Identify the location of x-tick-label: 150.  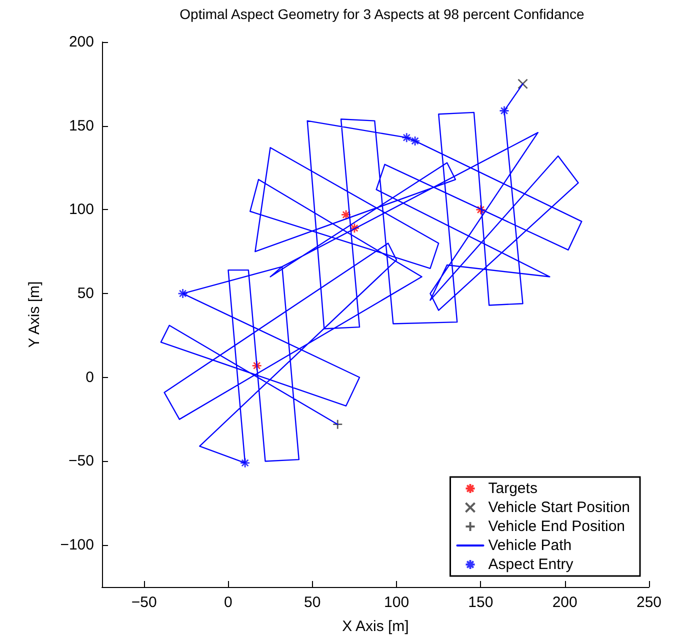
(481, 602).